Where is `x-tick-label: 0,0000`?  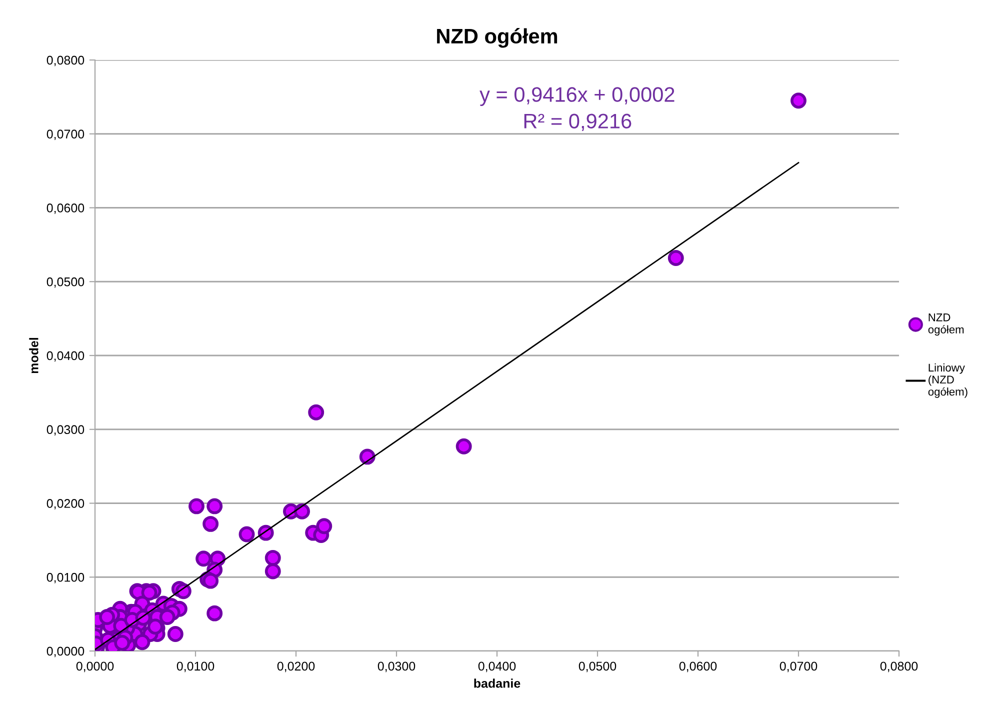
x-tick-label: 0,0000 is located at coordinates (95, 667).